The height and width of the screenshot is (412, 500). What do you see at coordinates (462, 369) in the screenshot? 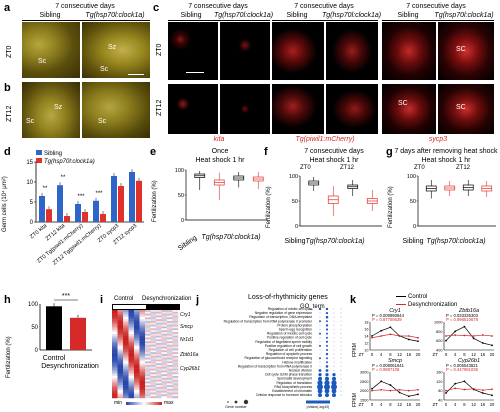
I see `p-desync-k: P = 0.447991035` at bounding box center [462, 369].